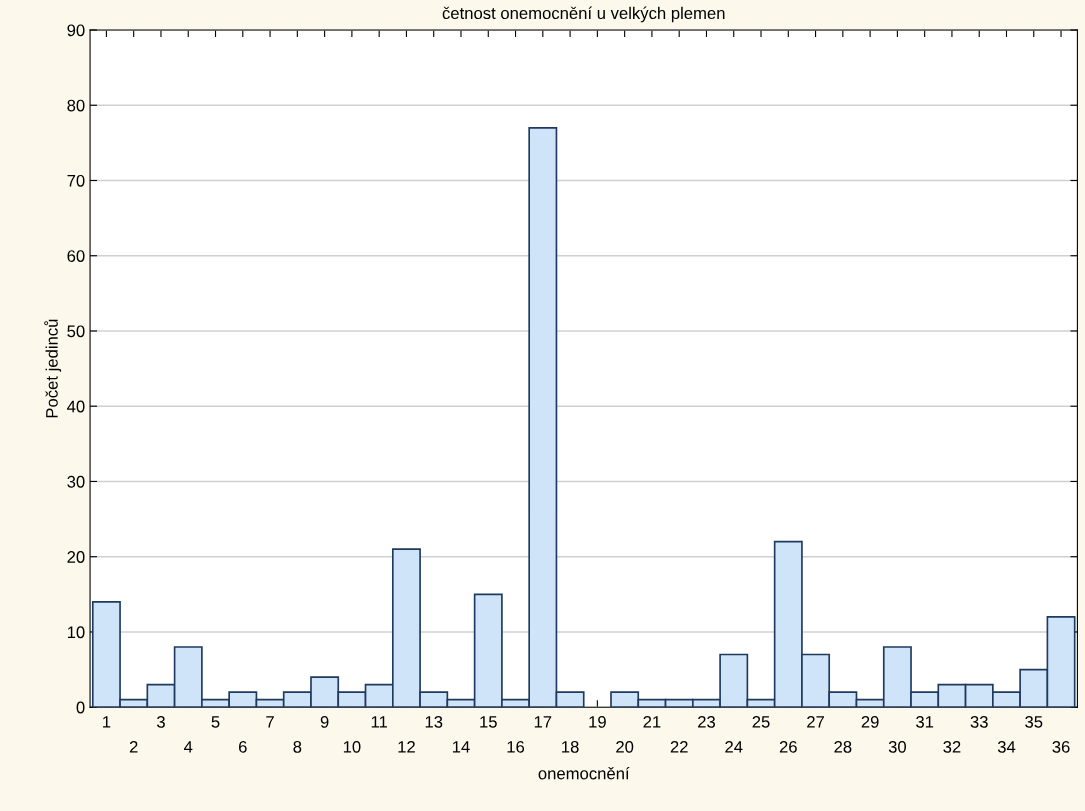  Describe the element at coordinates (215, 722) in the screenshot. I see `x-tick-label: 5` at that location.